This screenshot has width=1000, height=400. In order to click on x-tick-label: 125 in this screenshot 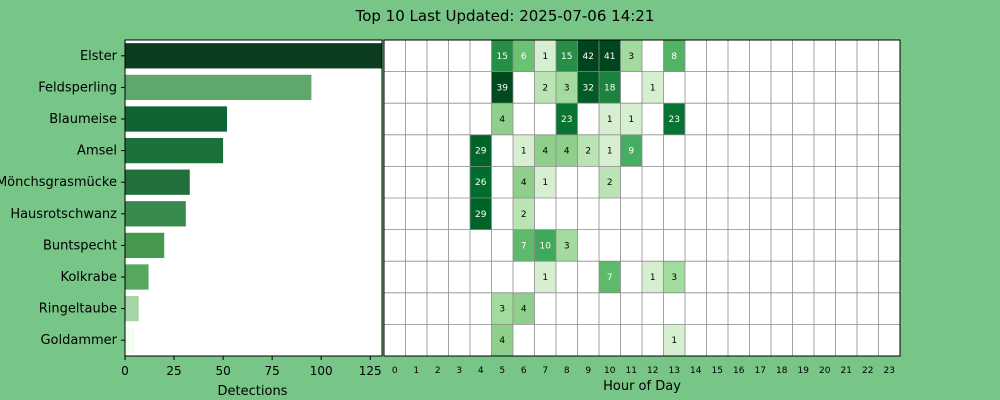, I will do `click(370, 371)`.